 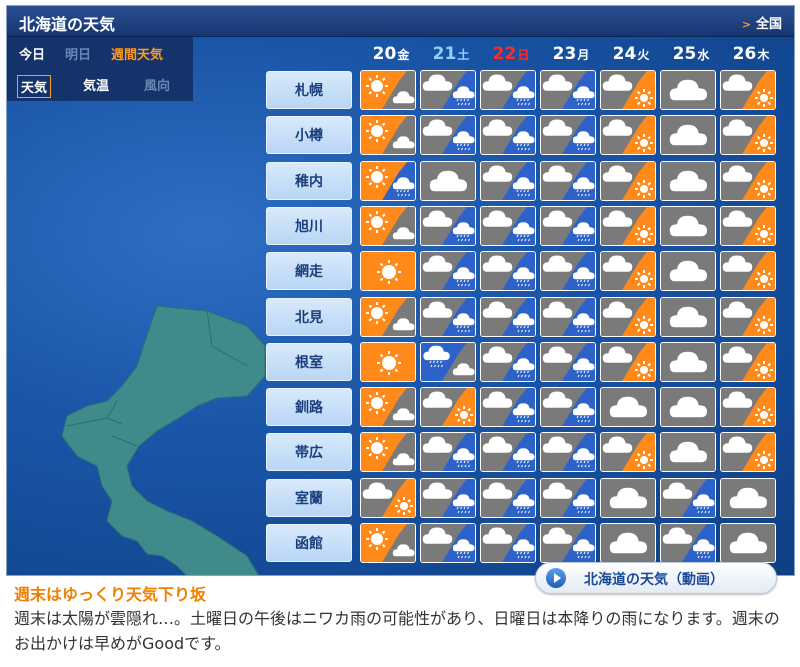 What do you see at coordinates (309, 271) in the screenshot?
I see `city-button: 網走` at bounding box center [309, 271].